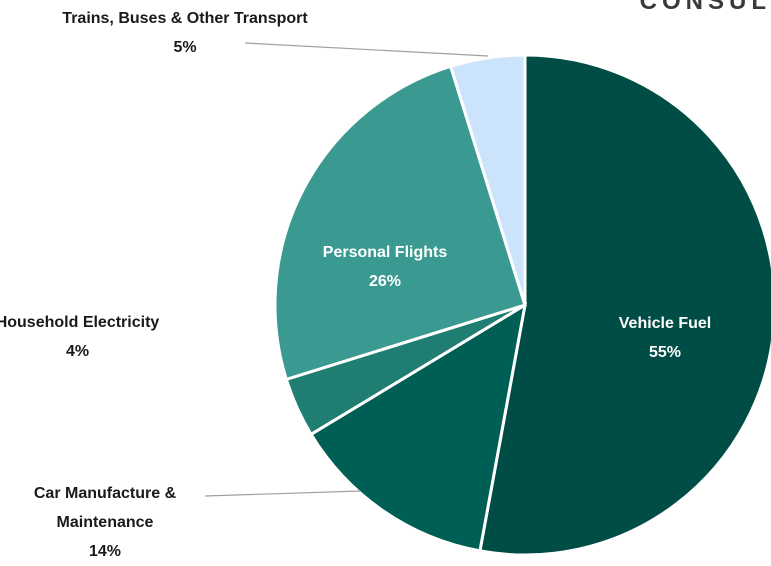 The width and height of the screenshot is (771, 566). I want to click on value-label: 55%, so click(665, 352).